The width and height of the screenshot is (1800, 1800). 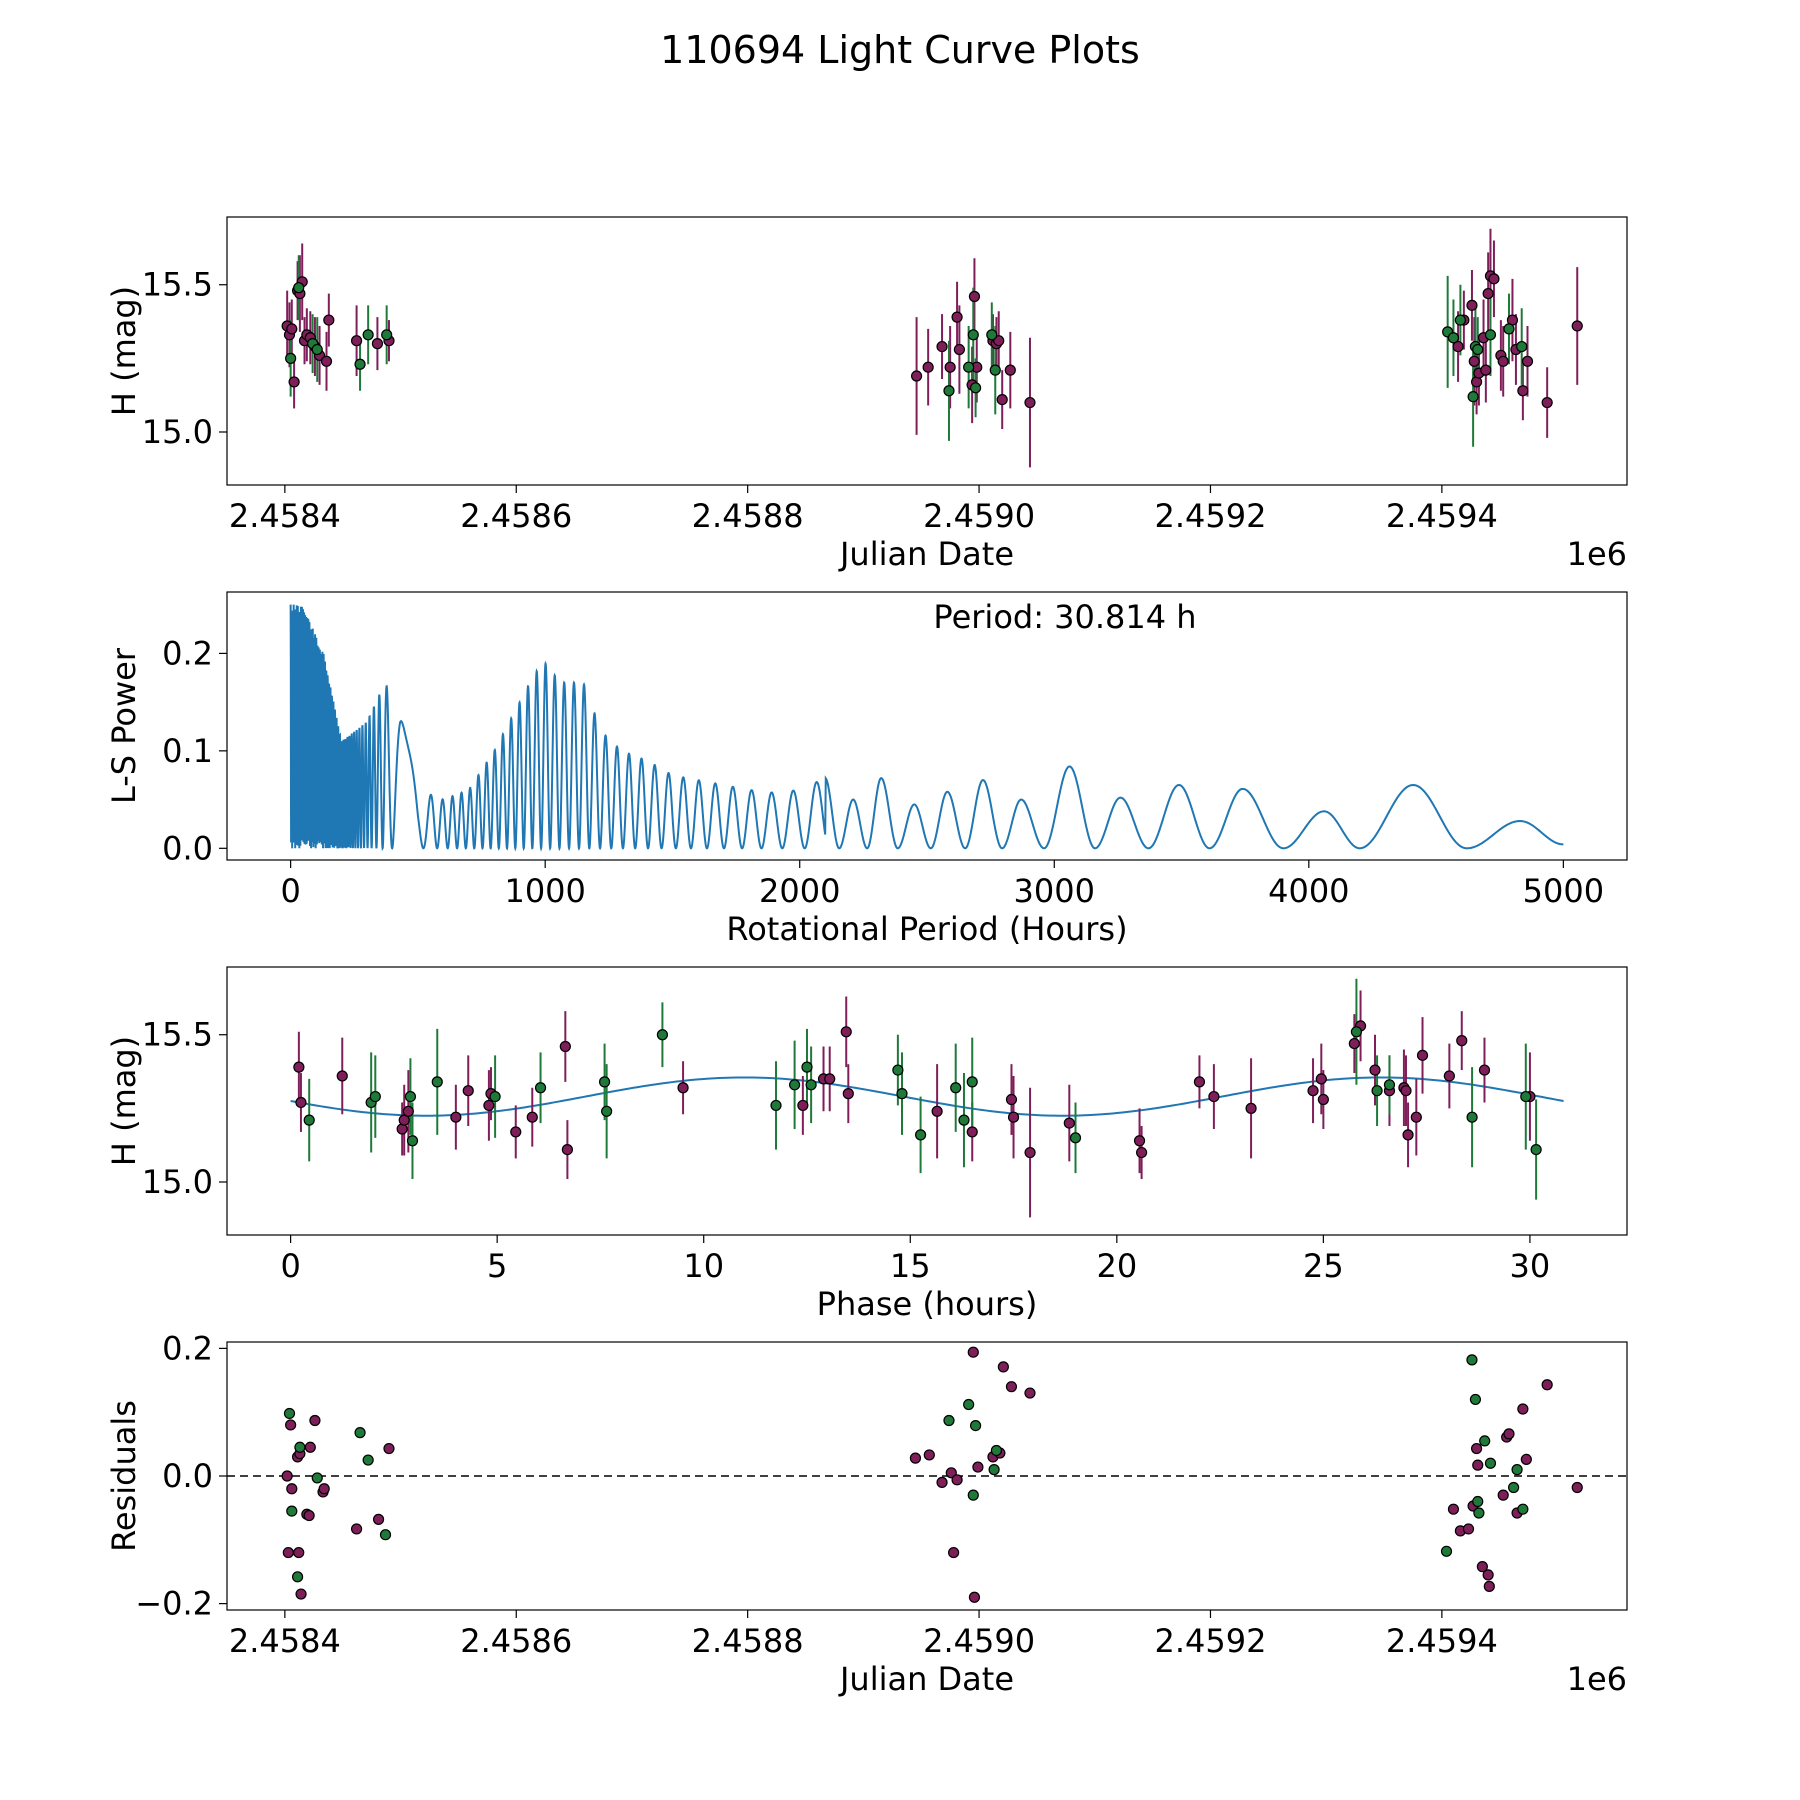 I want to click on periodogram-xtick-label: 4000, so click(x=1308, y=891).